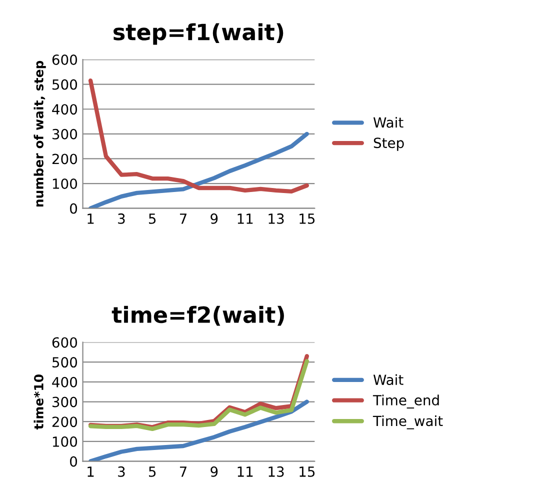 The height and width of the screenshot is (496, 552). Describe the element at coordinates (389, 144) in the screenshot. I see `legend-label: Step` at that location.